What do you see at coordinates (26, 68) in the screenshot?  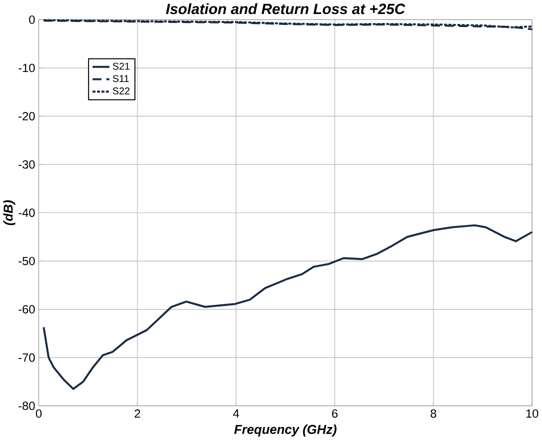 I see `y-tick-label: -10` at bounding box center [26, 68].